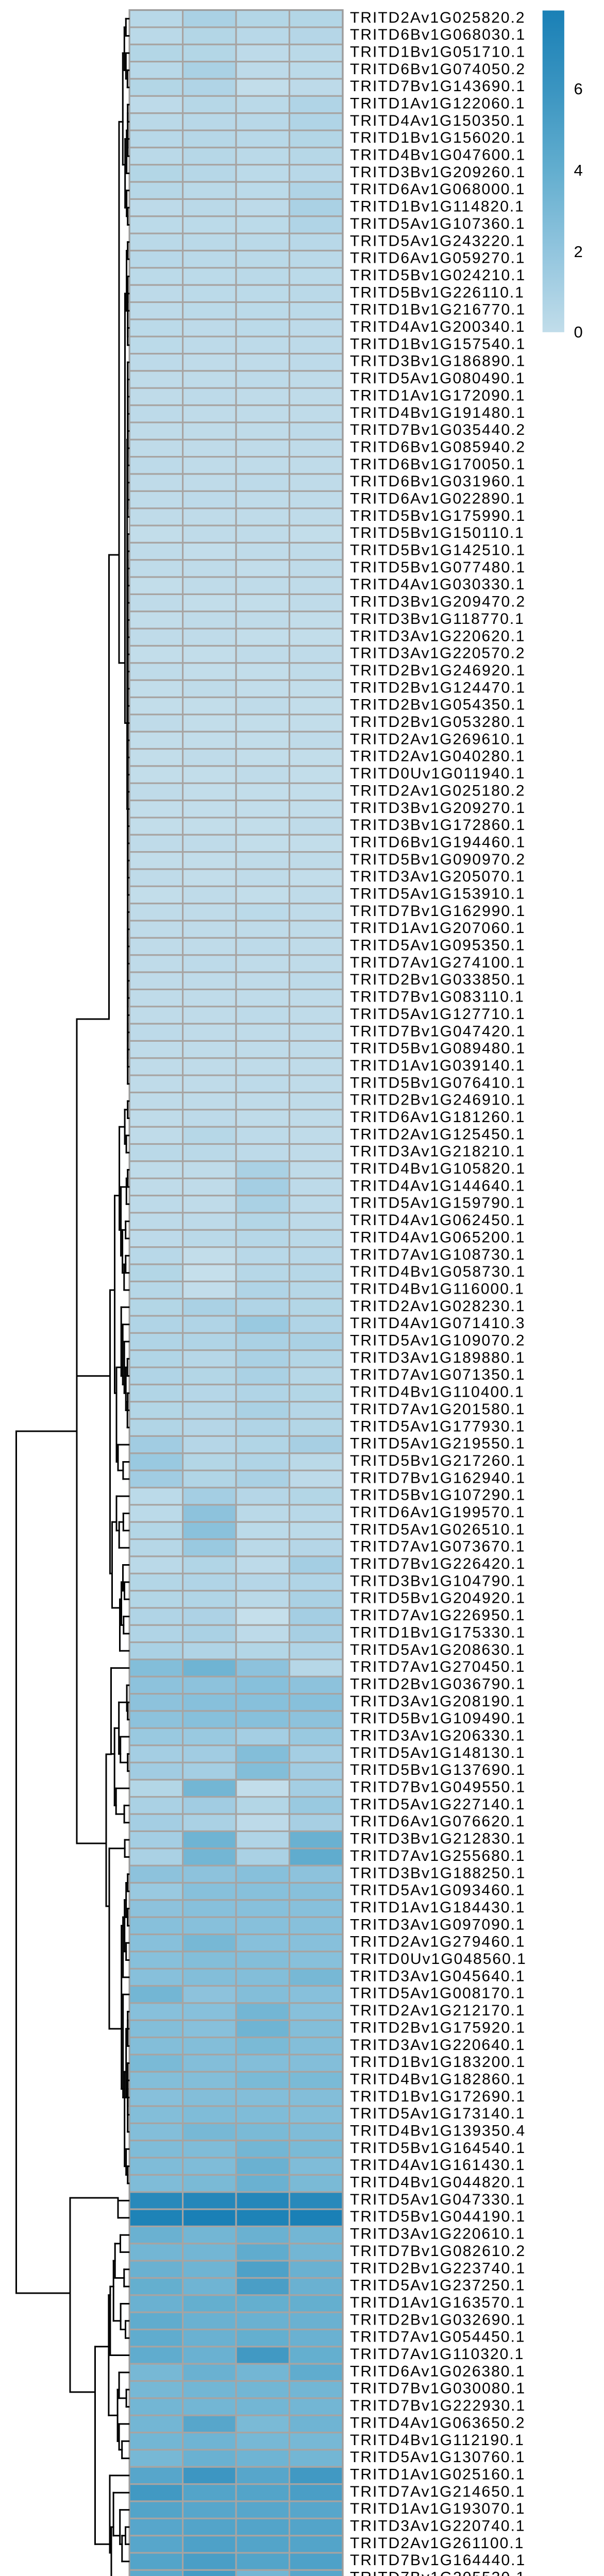 This screenshot has width=604, height=2576. I want to click on svg-text: TRITD7Bv1G226420.1, so click(438, 1563).